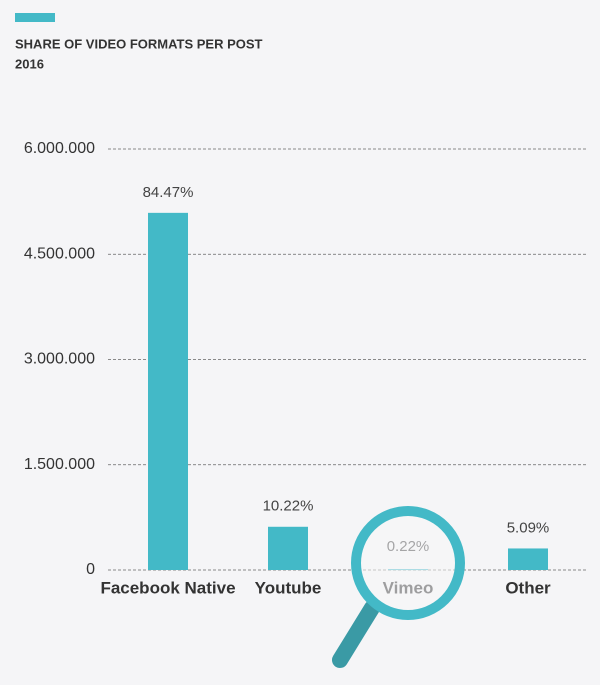 Image resolution: width=600 pixels, height=685 pixels. Describe the element at coordinates (408, 563) in the screenshot. I see `magnifier-lens` at that location.